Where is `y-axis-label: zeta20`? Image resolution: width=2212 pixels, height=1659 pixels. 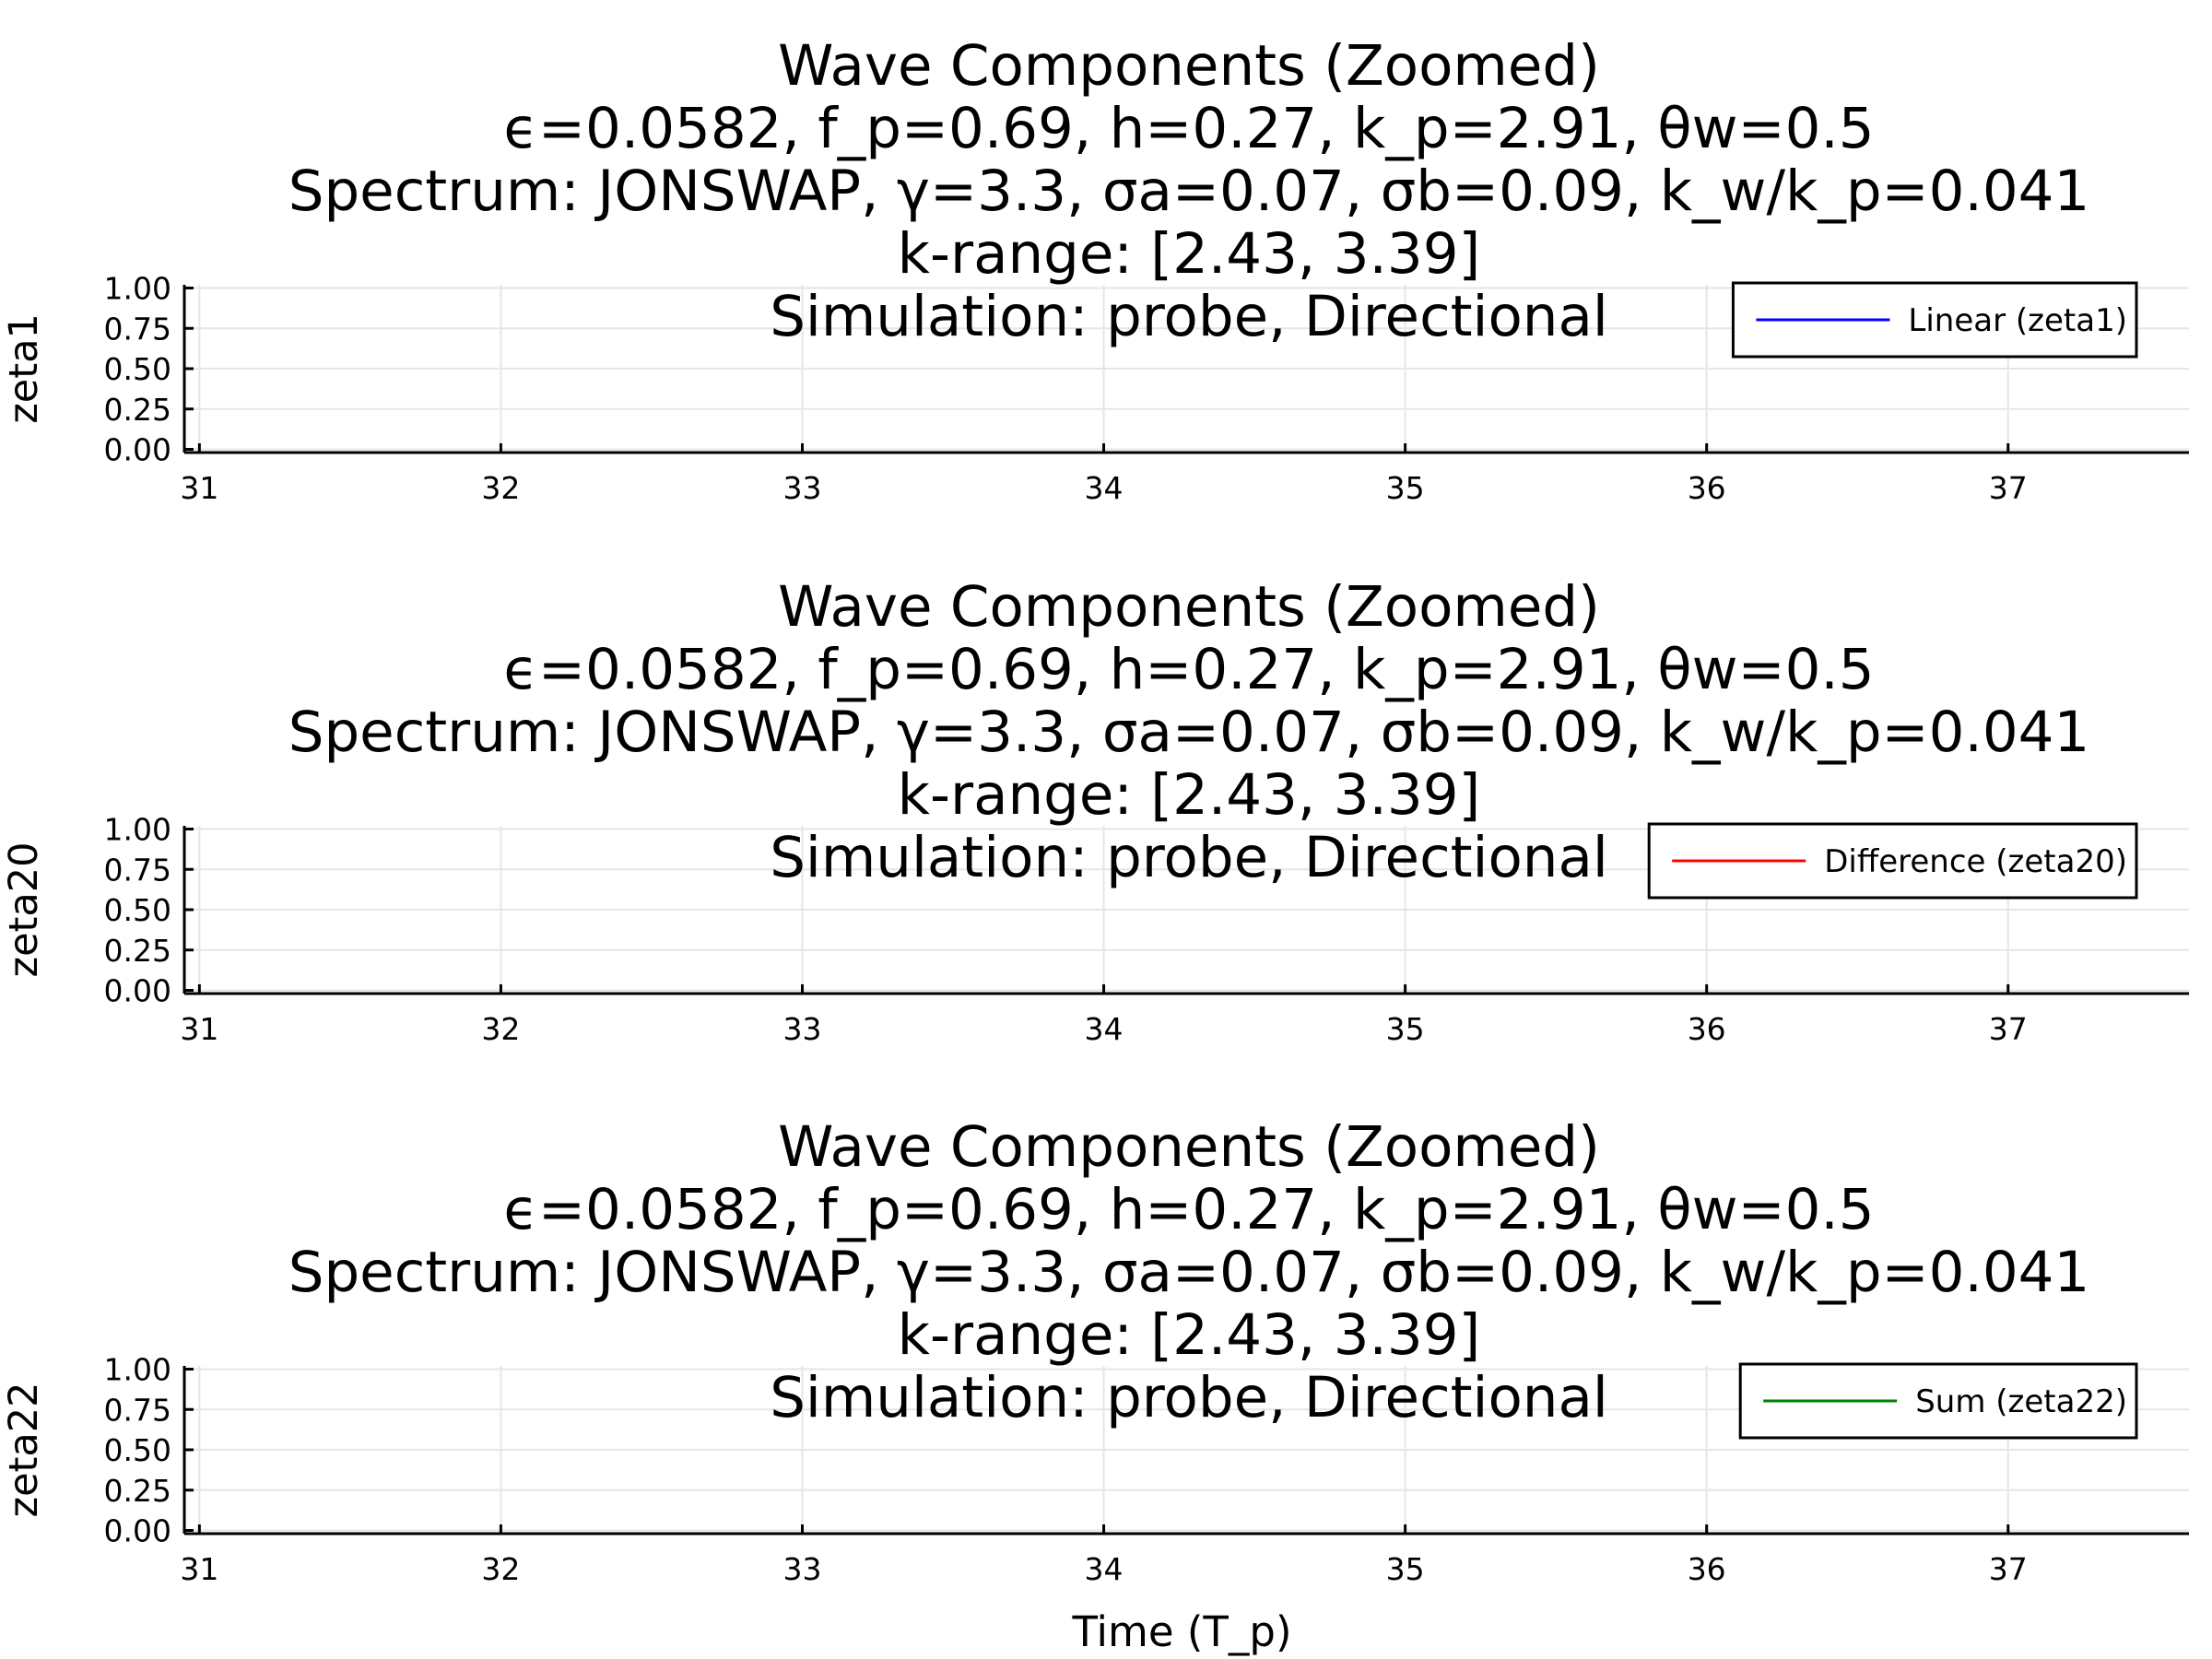 y-axis-label: zeta20 is located at coordinates (24, 910).